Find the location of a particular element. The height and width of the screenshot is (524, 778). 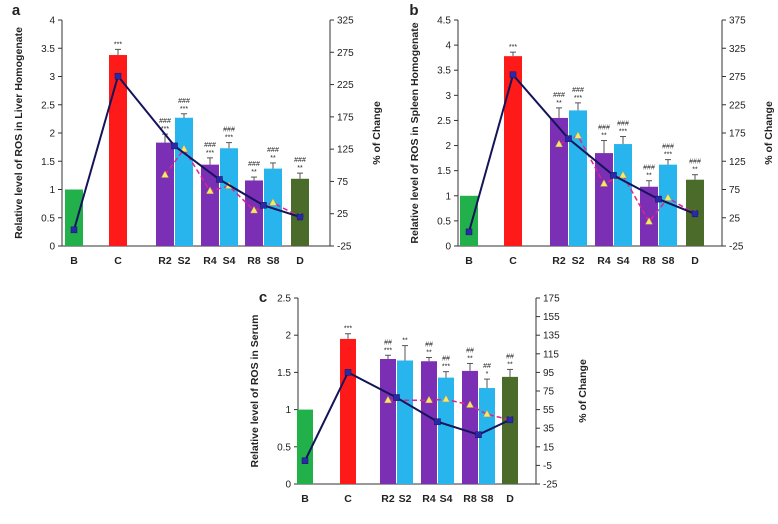

y-axis-title: Relative level of ROS in Serum is located at coordinates (255, 391).